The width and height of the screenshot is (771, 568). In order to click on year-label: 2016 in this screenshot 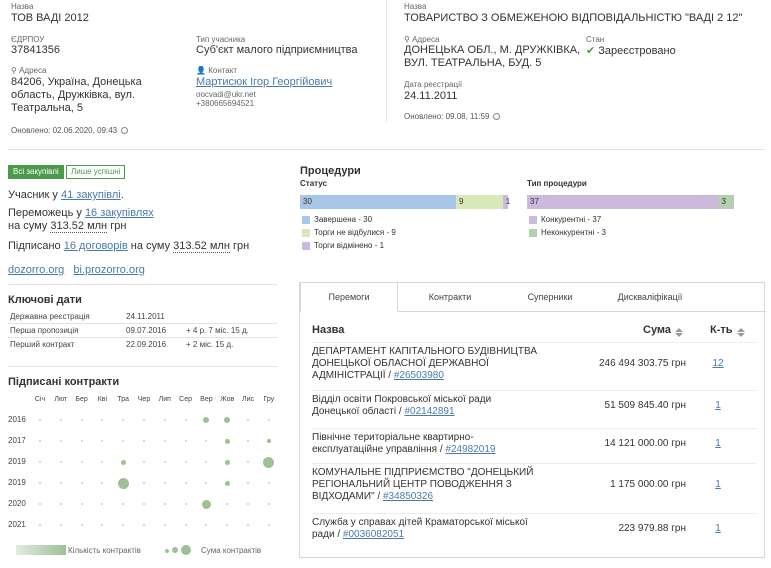, I will do `click(17, 419)`.